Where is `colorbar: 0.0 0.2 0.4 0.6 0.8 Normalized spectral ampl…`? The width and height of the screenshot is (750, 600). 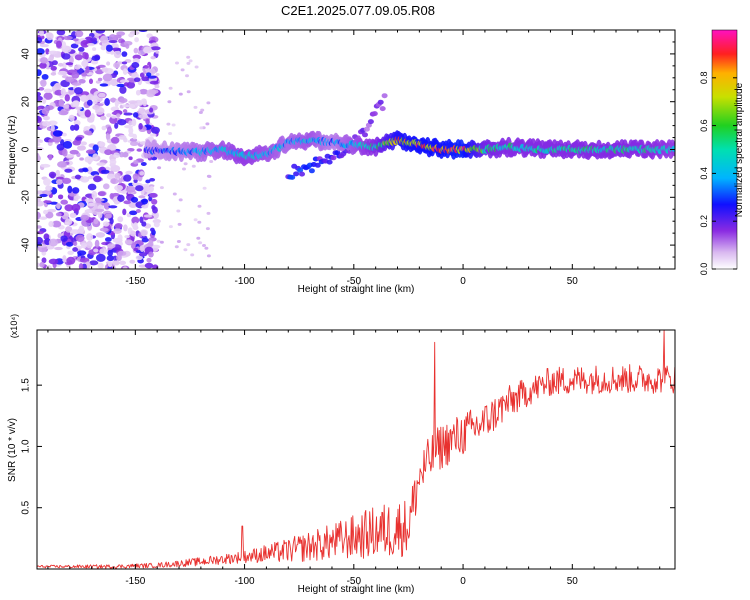
colorbar: 0.0 0.2 0.4 0.6 0.8 Normalized spectral ampl… is located at coordinates (722, 152).